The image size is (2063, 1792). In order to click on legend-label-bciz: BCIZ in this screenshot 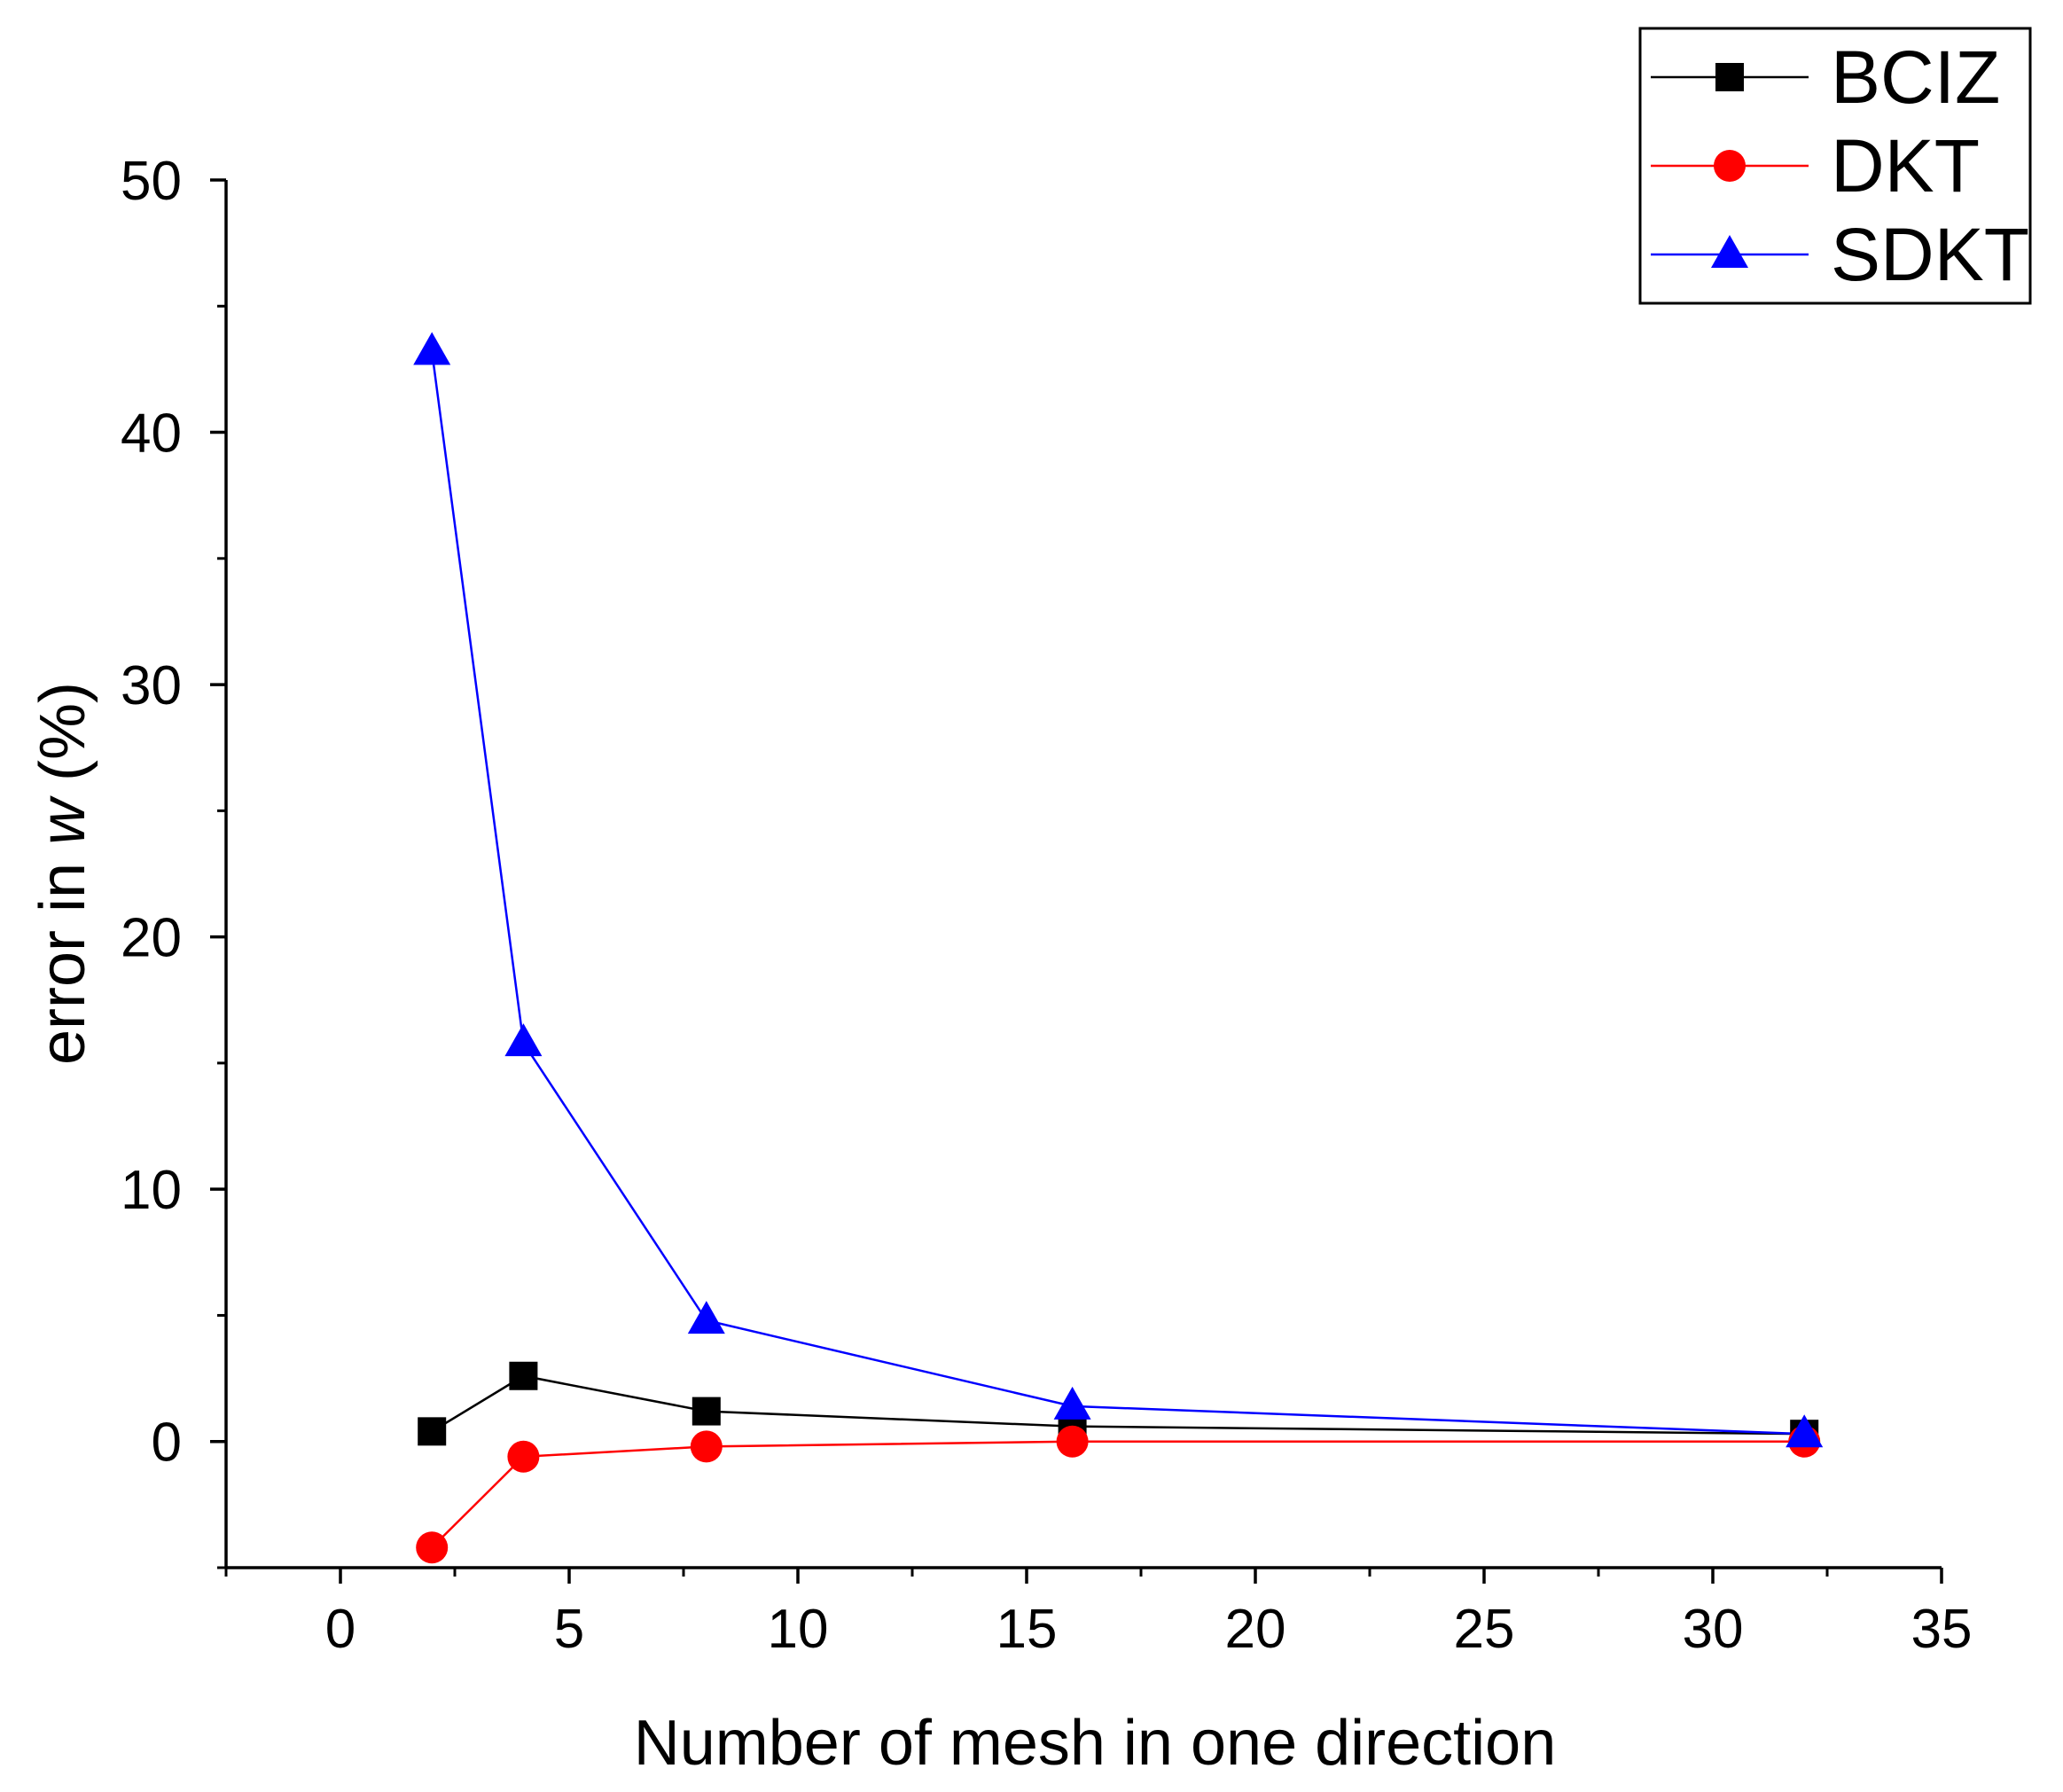, I will do `click(1916, 77)`.